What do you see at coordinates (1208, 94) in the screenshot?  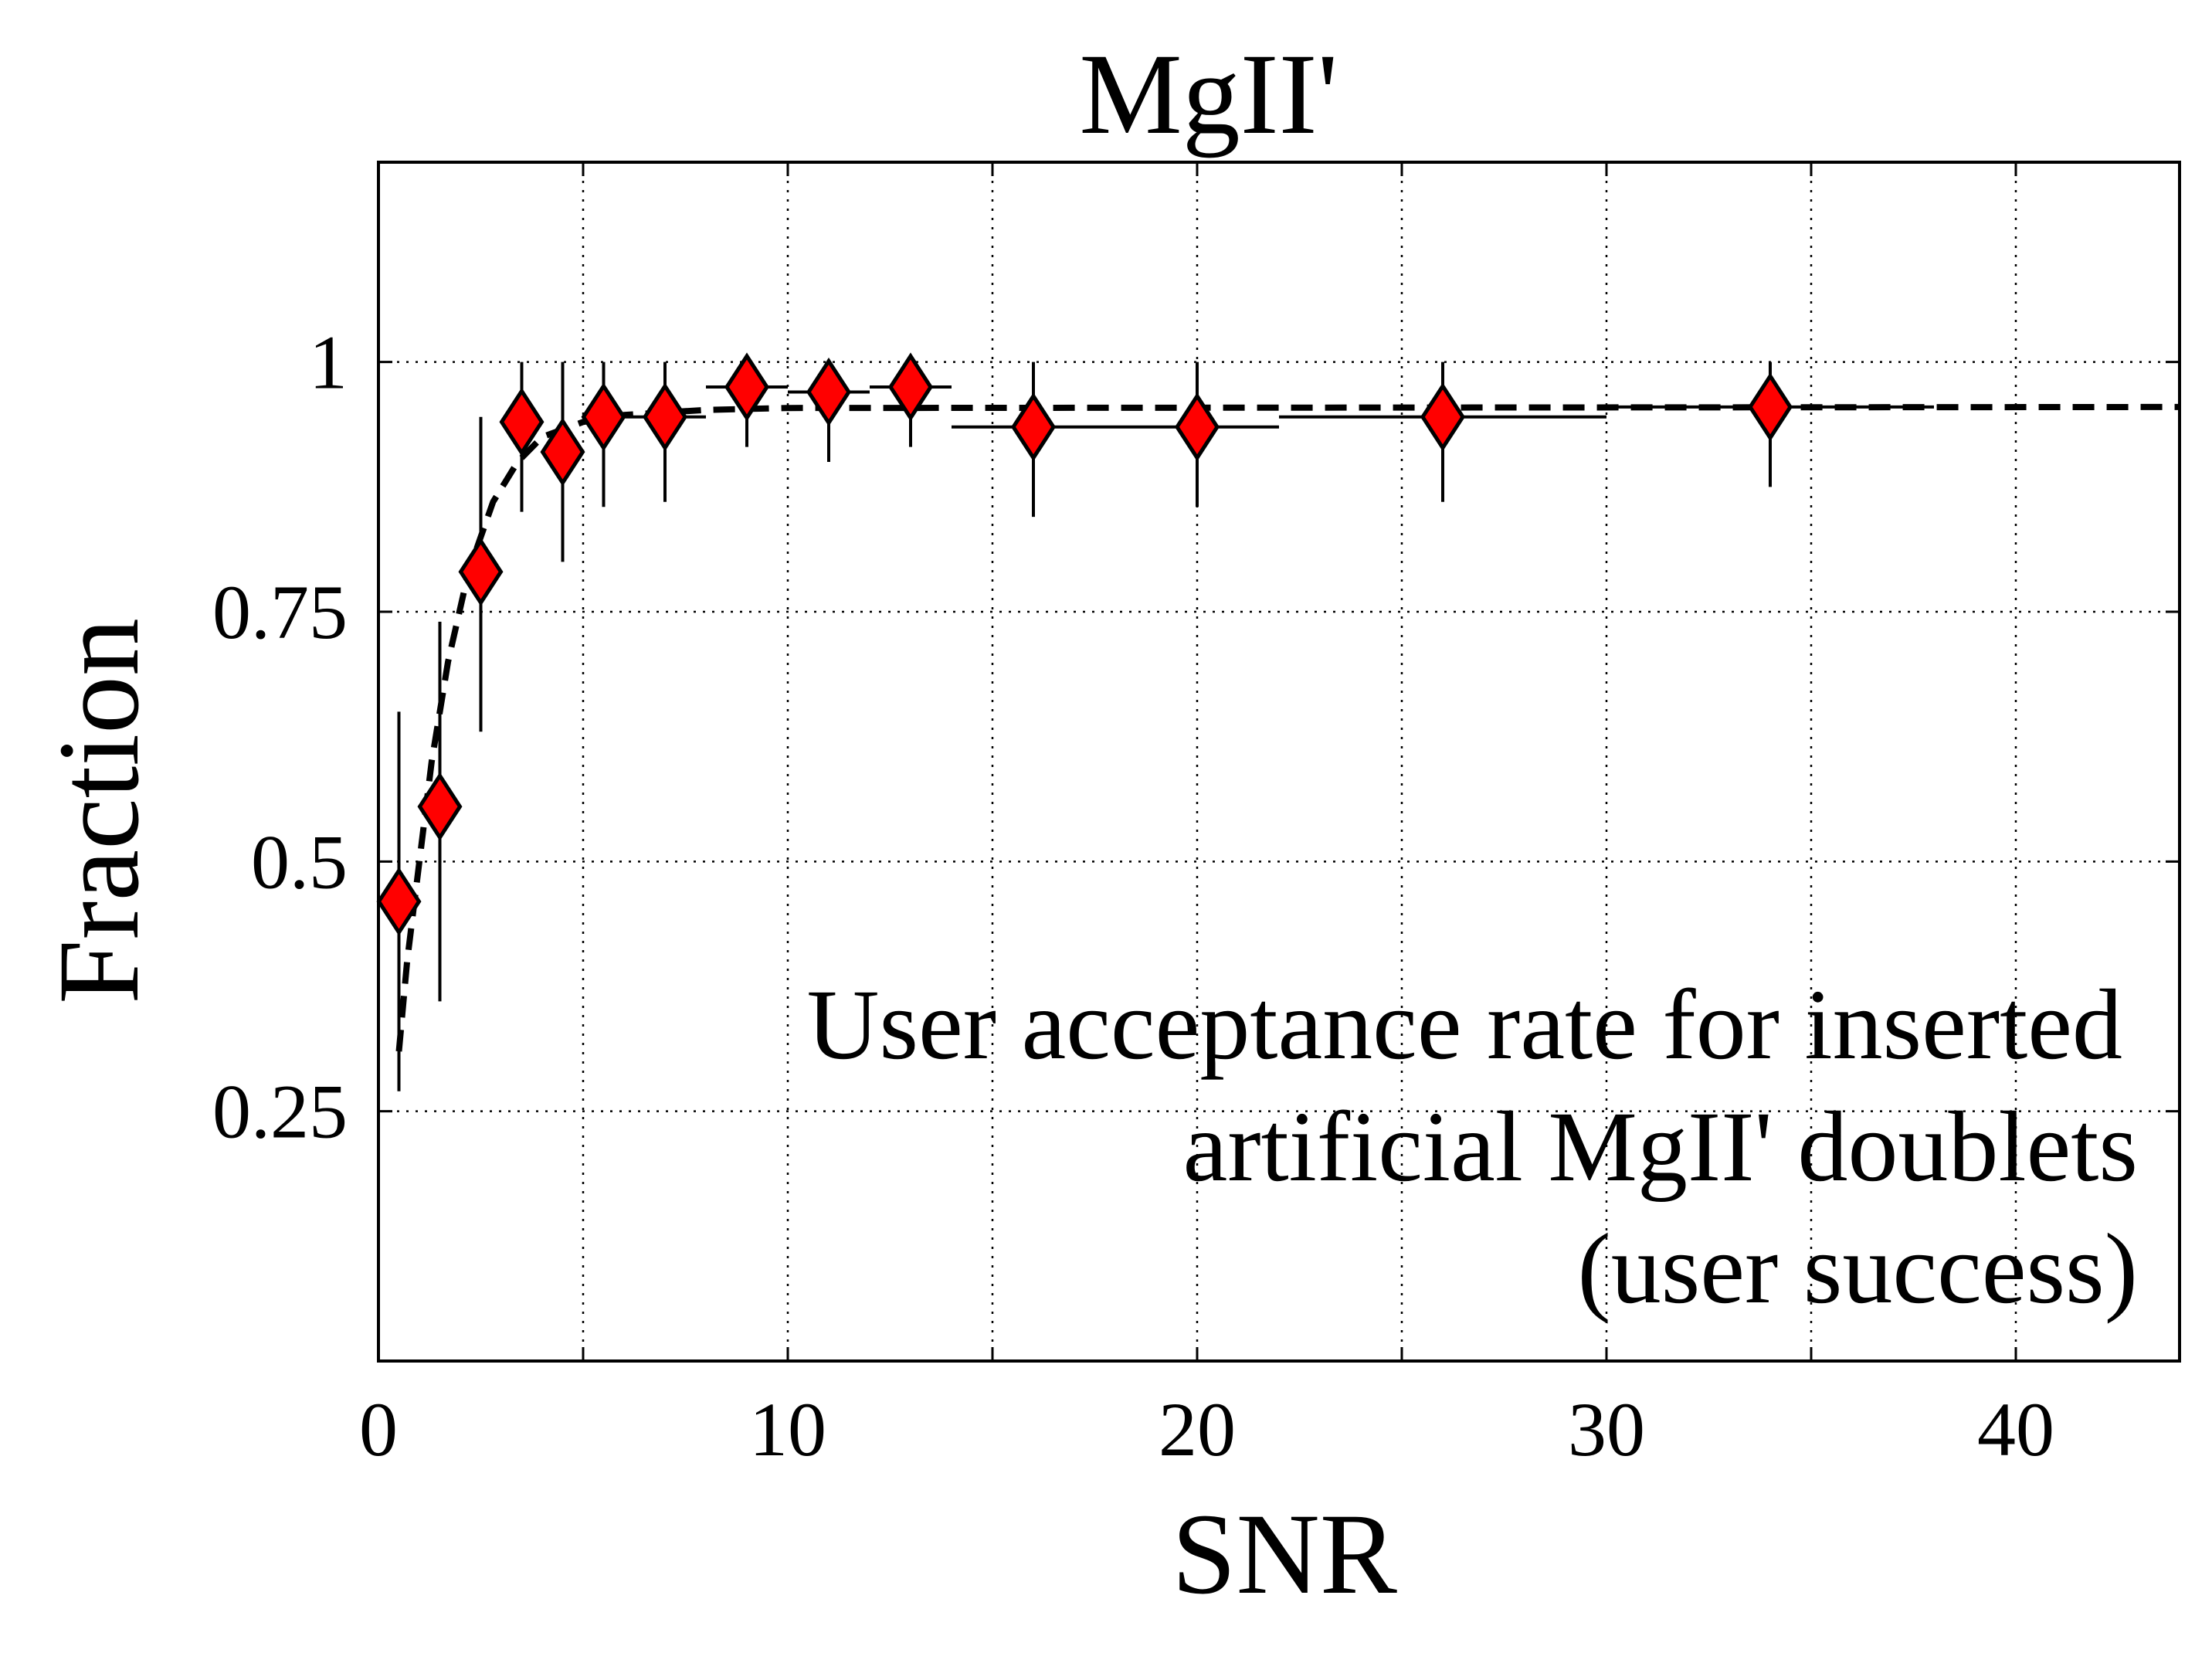 I see `chart-title: MgII'` at bounding box center [1208, 94].